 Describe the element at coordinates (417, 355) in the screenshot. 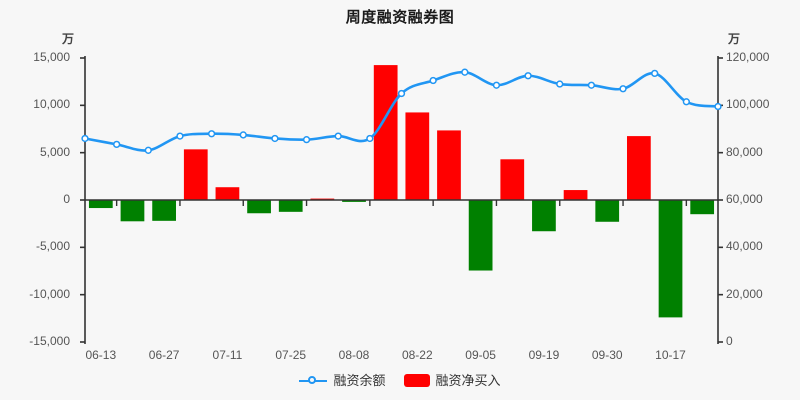

I see `x-tick-label: 08-22` at that location.